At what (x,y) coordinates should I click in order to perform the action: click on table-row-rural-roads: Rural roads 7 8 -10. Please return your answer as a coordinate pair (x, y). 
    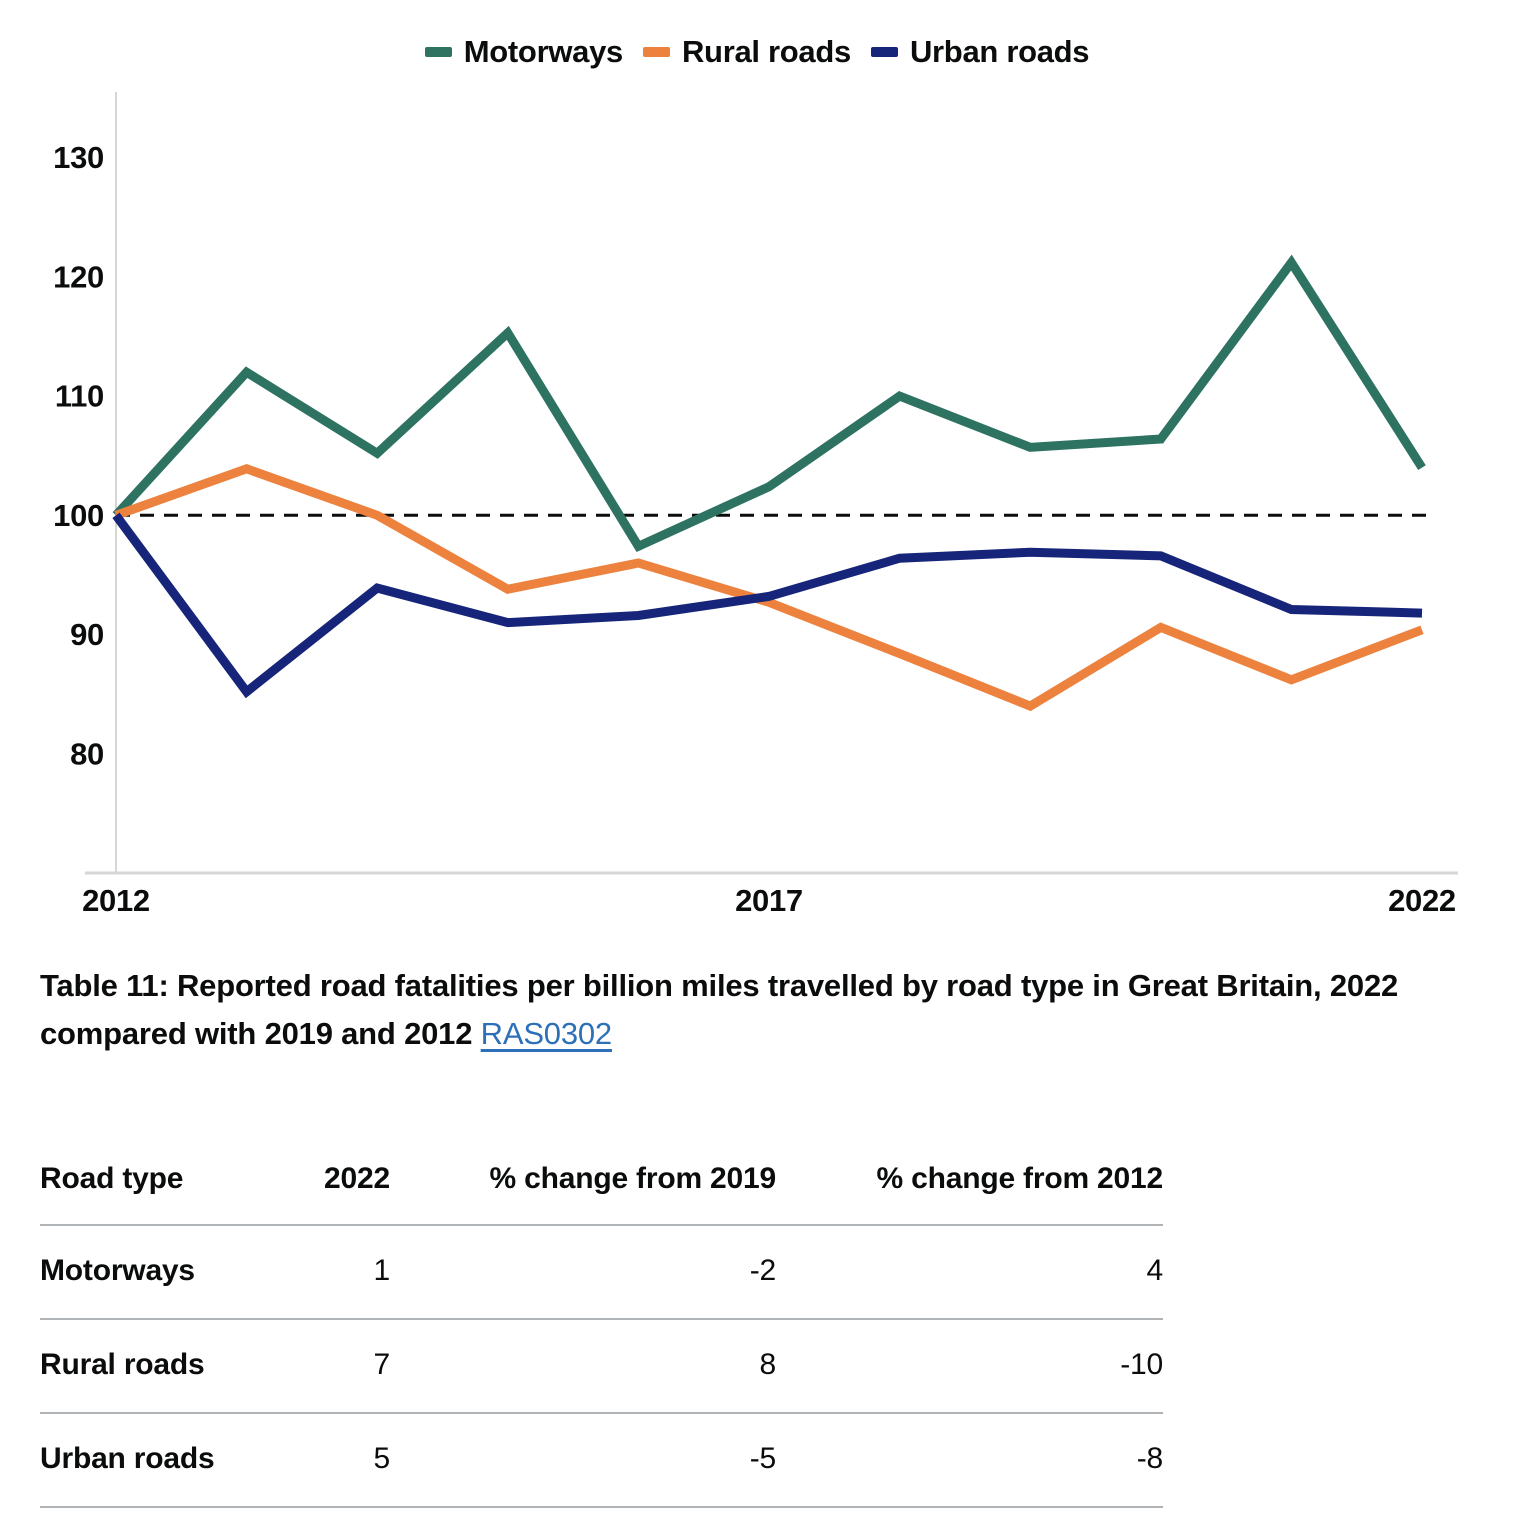
    Looking at the image, I should click on (601, 1366).